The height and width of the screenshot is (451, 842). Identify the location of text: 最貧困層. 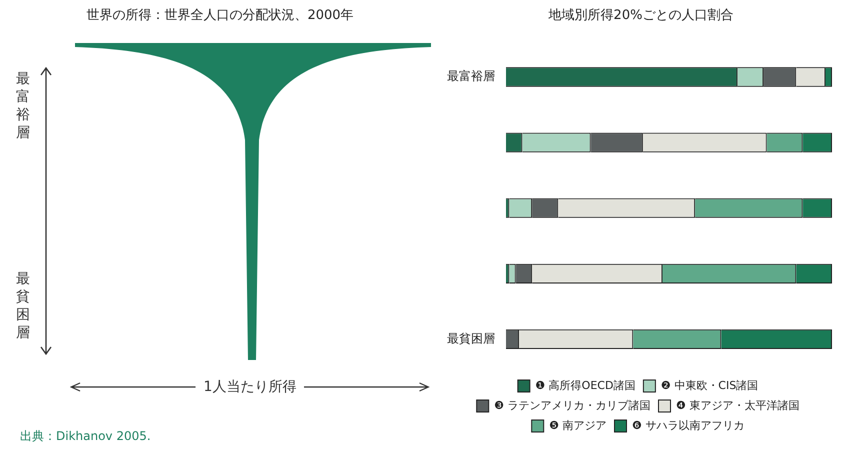
(23, 306).